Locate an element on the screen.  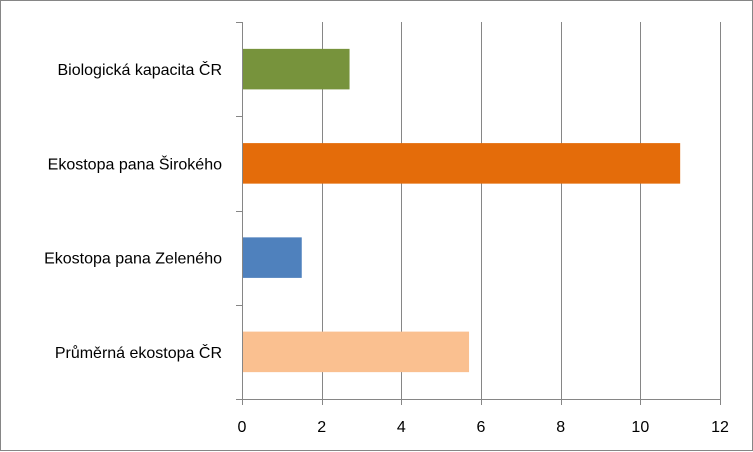
x-tick-label: 2 is located at coordinates (321, 427).